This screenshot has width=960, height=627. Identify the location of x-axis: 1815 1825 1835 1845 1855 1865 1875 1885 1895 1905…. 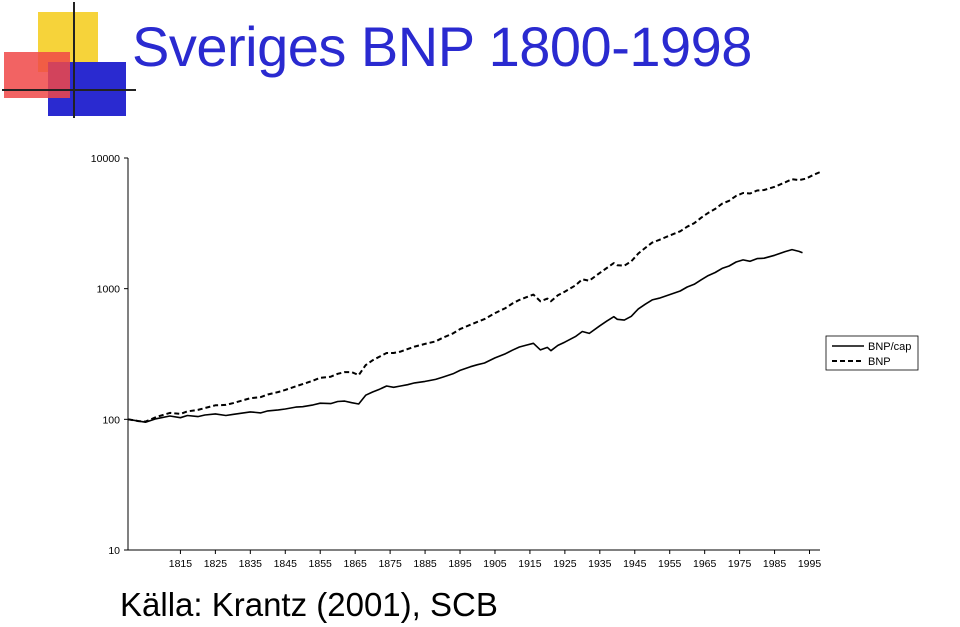
(475, 559).